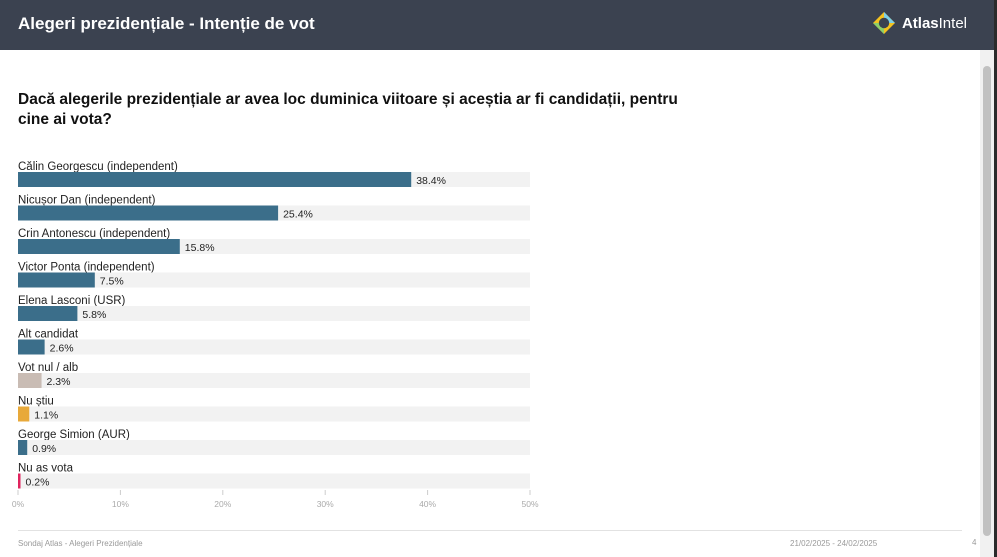 The width and height of the screenshot is (997, 557). Describe the element at coordinates (834, 543) in the screenshot. I see `footer-dates: 21/02/2025 - 24/02/2025` at that location.